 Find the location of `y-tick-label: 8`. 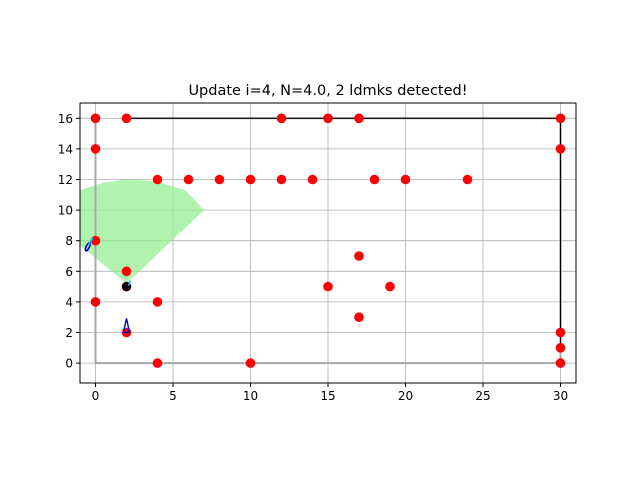

y-tick-label: 8 is located at coordinates (69, 241).